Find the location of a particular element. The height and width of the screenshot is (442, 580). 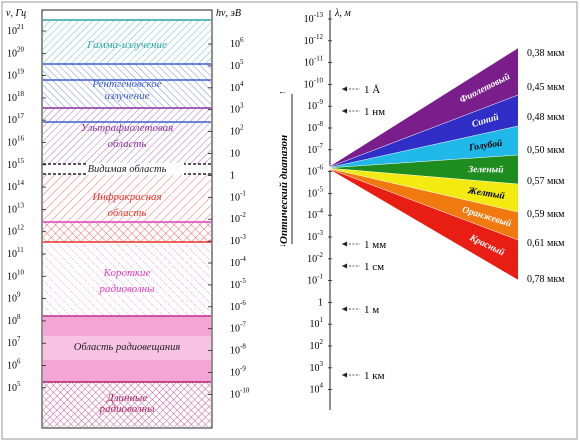

wavelength-tick-label: 10⁻⁹ is located at coordinates (315, 105).